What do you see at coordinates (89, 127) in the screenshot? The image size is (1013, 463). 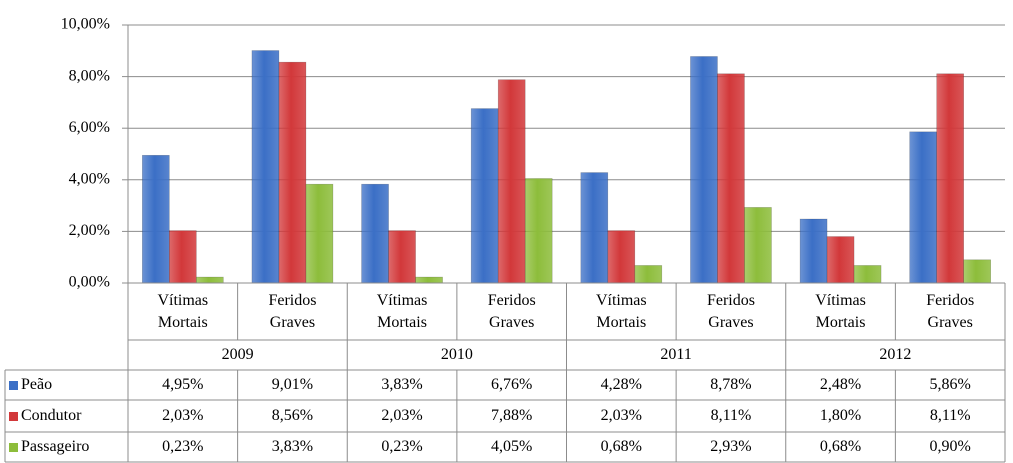 I see `y-tick-label: 6,00%` at bounding box center [89, 127].